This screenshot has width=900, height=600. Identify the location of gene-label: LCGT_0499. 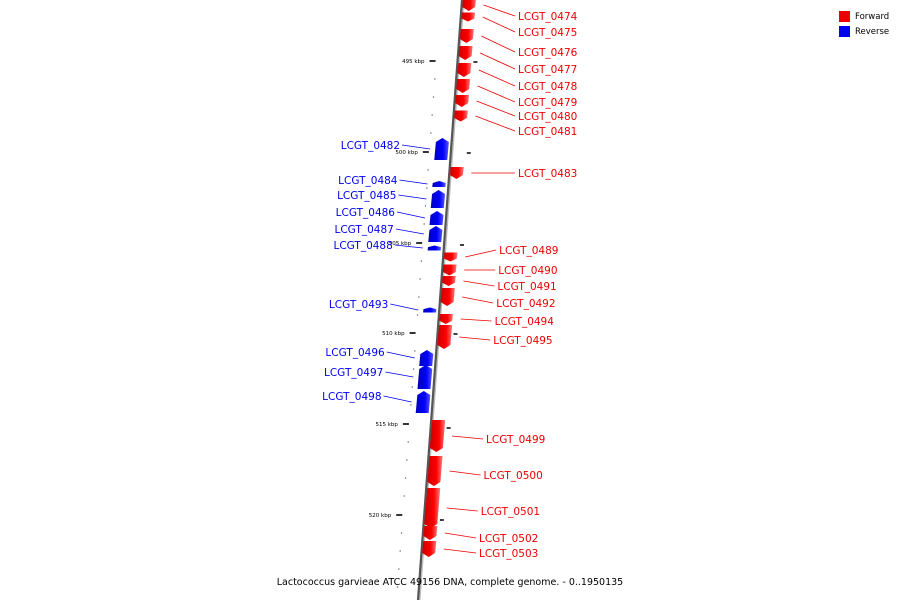
(515, 440).